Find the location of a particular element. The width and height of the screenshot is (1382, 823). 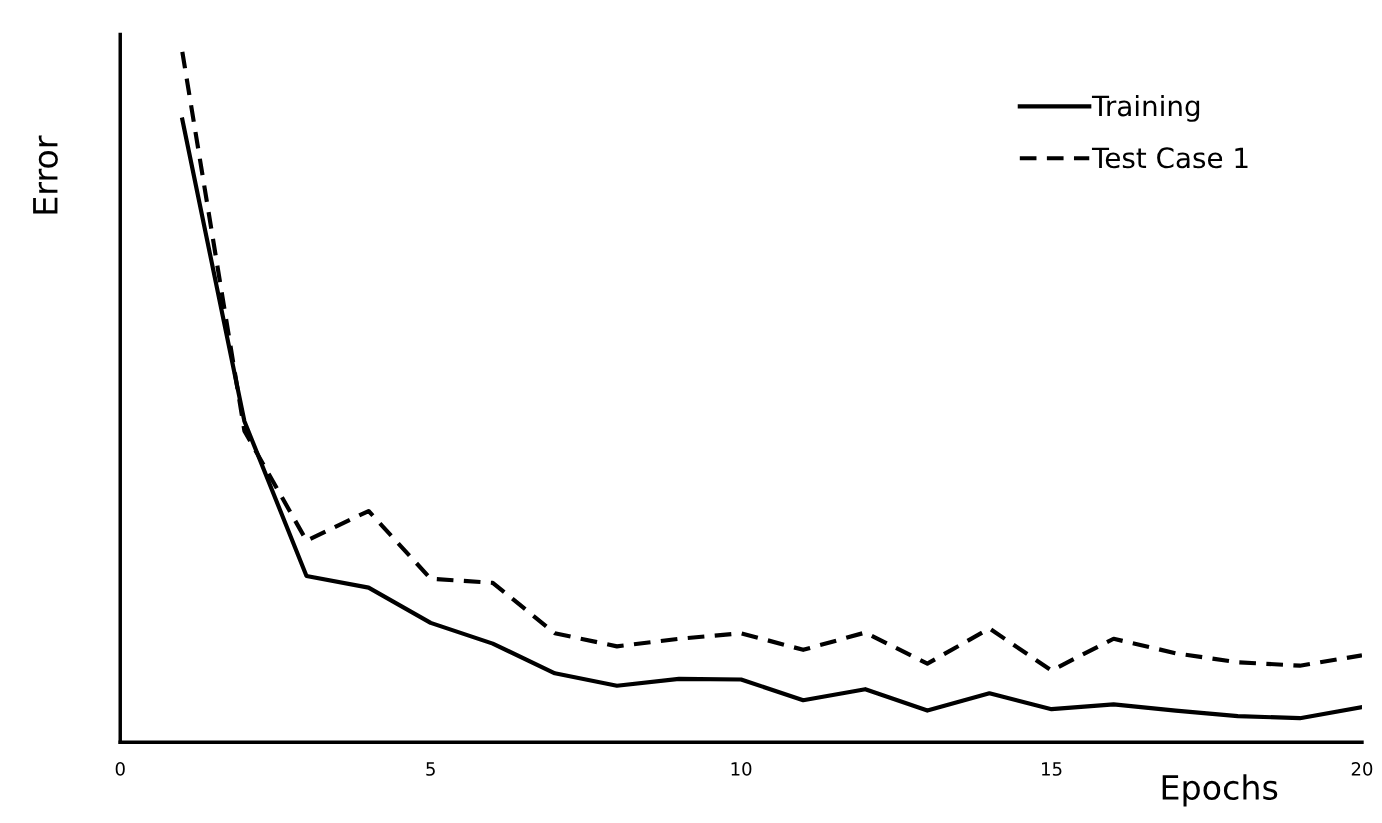

y-axis-title: Error is located at coordinates (45, 174).